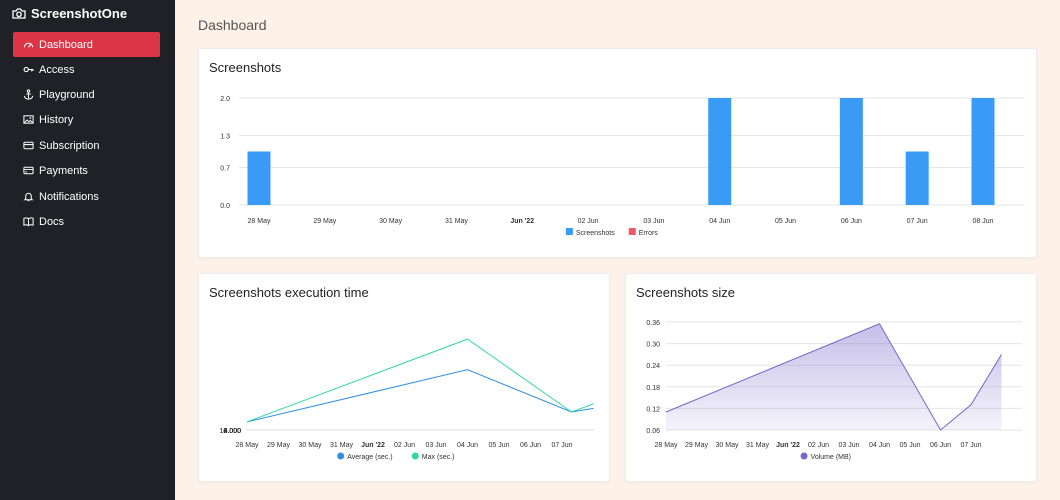 The image size is (1060, 500). Describe the element at coordinates (649, 233) in the screenshot. I see `legend-label: Errors` at that location.